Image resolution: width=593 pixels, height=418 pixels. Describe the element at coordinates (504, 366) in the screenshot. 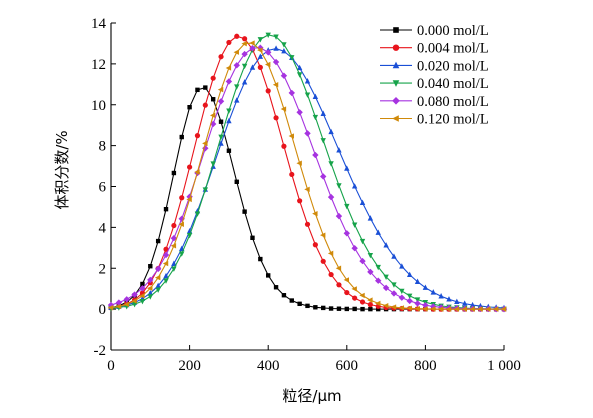

I see `x-tick-label: 1 000` at that location.